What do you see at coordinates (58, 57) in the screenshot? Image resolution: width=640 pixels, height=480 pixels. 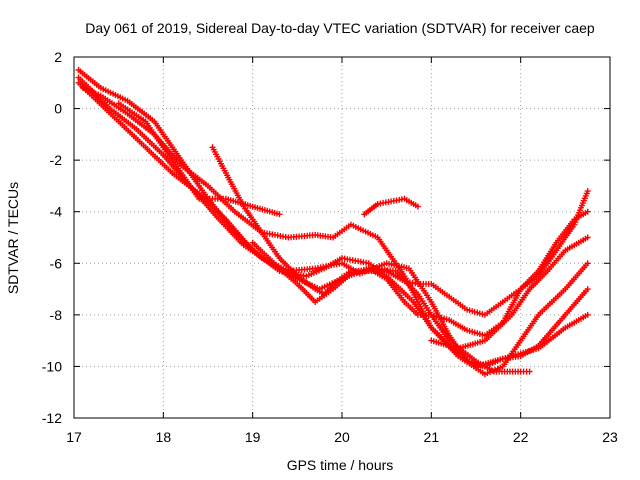 I see `y-tick-label: 2` at bounding box center [58, 57].